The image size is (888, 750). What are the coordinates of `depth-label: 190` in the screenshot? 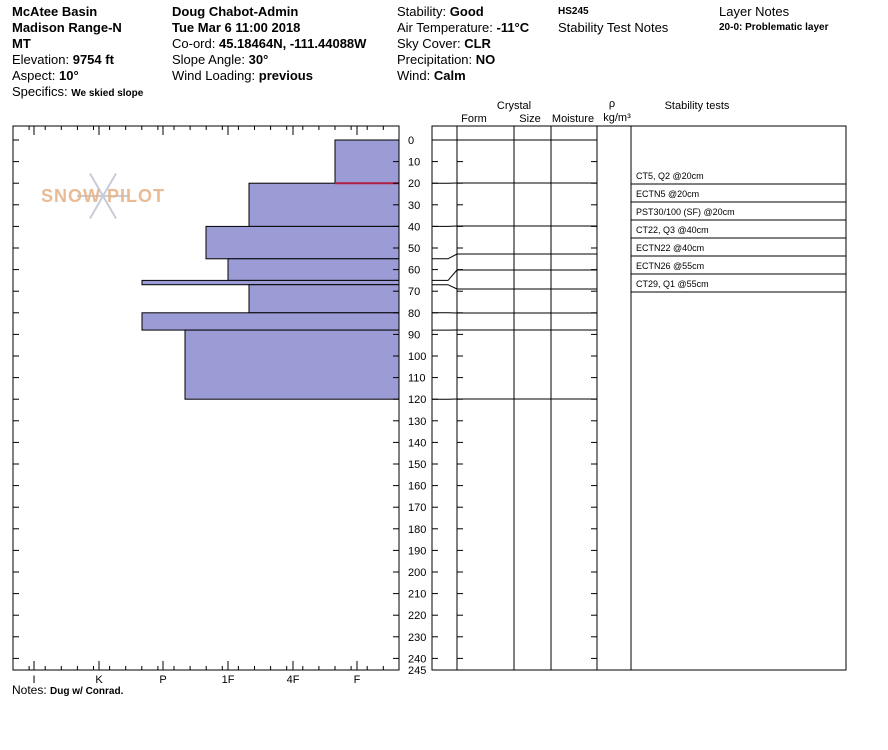 It's located at (417, 551).